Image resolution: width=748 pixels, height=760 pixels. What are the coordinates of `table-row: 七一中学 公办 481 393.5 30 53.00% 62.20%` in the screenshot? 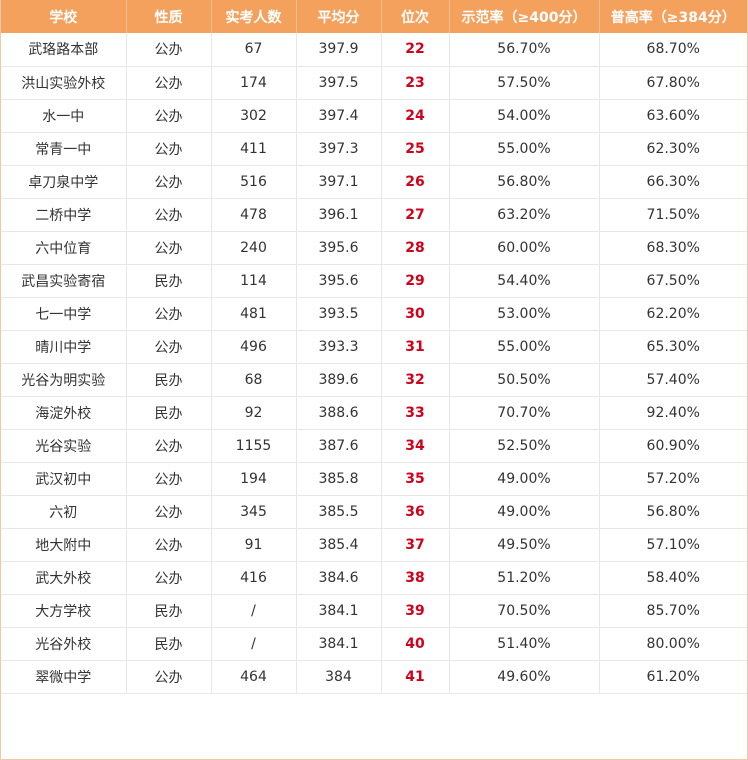 It's located at (374, 314).